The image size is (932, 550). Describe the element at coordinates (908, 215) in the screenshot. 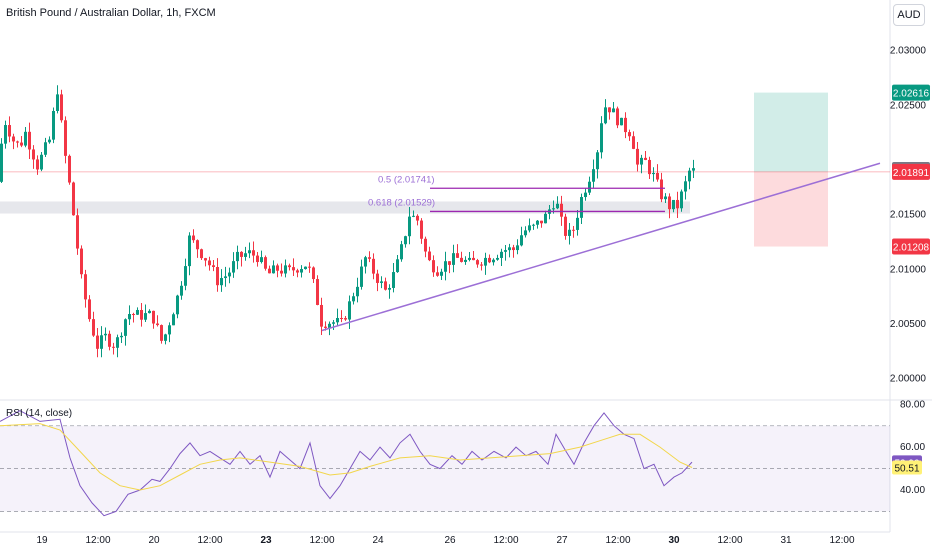

I see `price-axis-tick: 2.01500` at that location.